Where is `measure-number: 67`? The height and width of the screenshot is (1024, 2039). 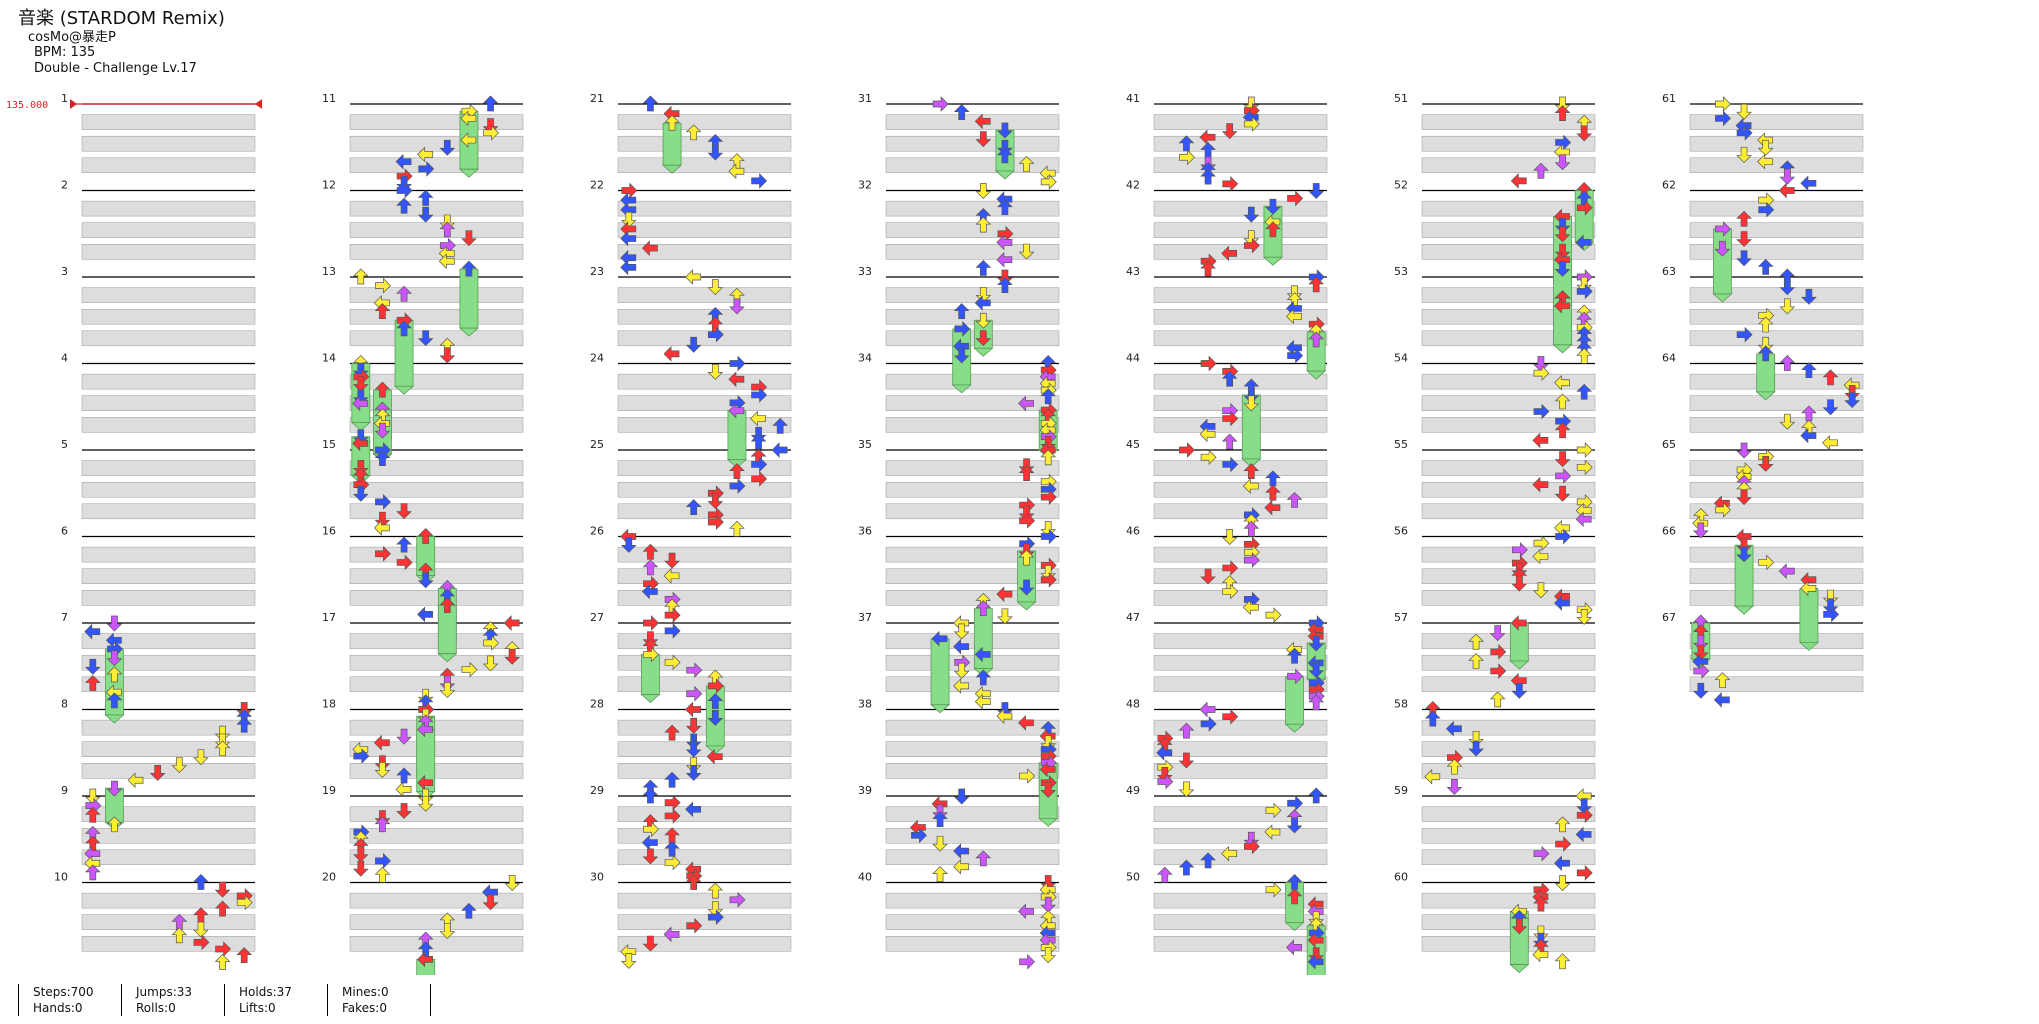 measure-number: 67 is located at coordinates (1669, 617).